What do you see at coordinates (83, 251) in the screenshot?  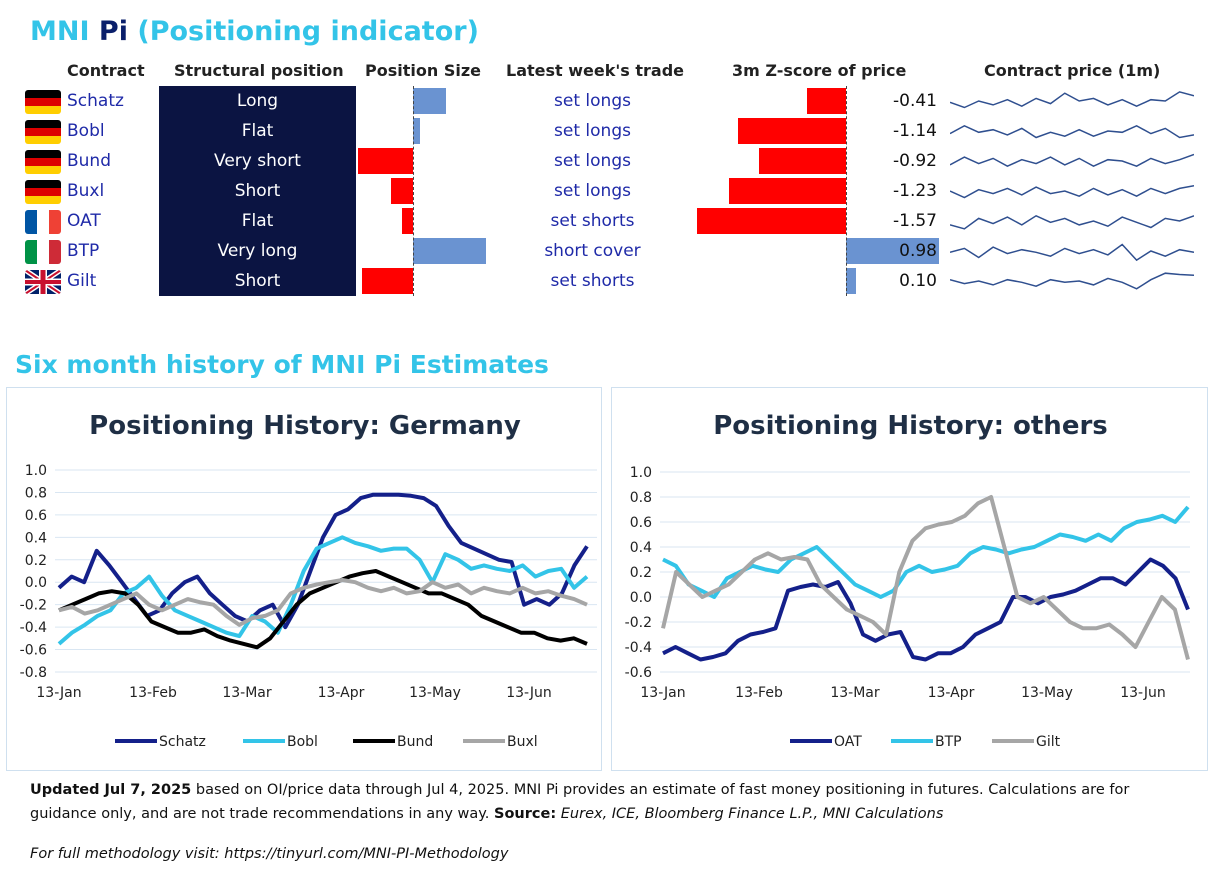 I see `contract-name: BTP` at bounding box center [83, 251].